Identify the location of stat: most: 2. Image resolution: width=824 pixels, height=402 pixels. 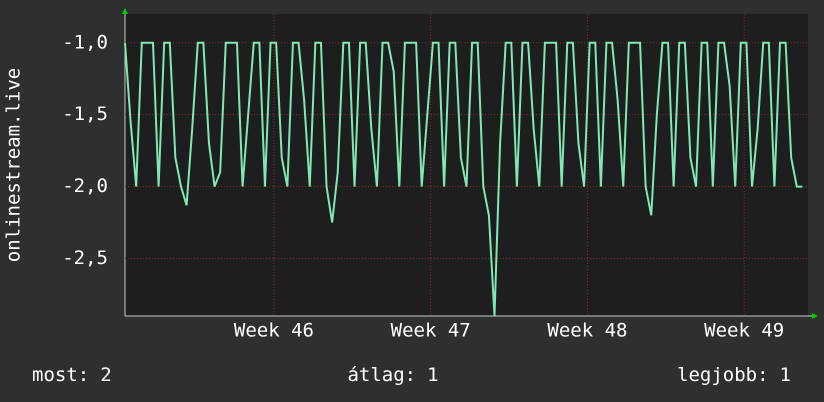
(72, 375).